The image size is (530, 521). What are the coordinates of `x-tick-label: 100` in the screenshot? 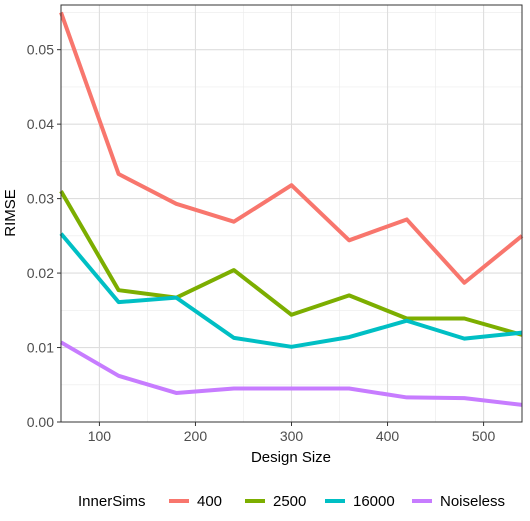 It's located at (100, 436).